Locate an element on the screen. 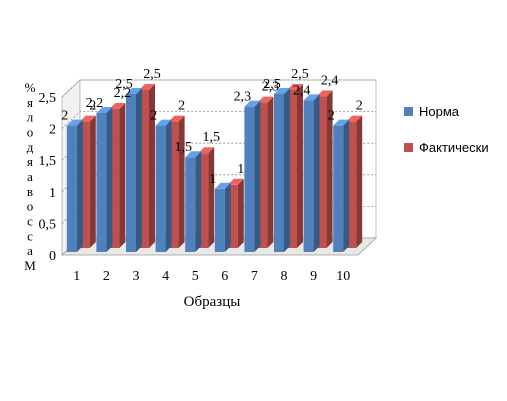 This screenshot has height=401, width=507. data-label: 1,5 is located at coordinates (211, 137).